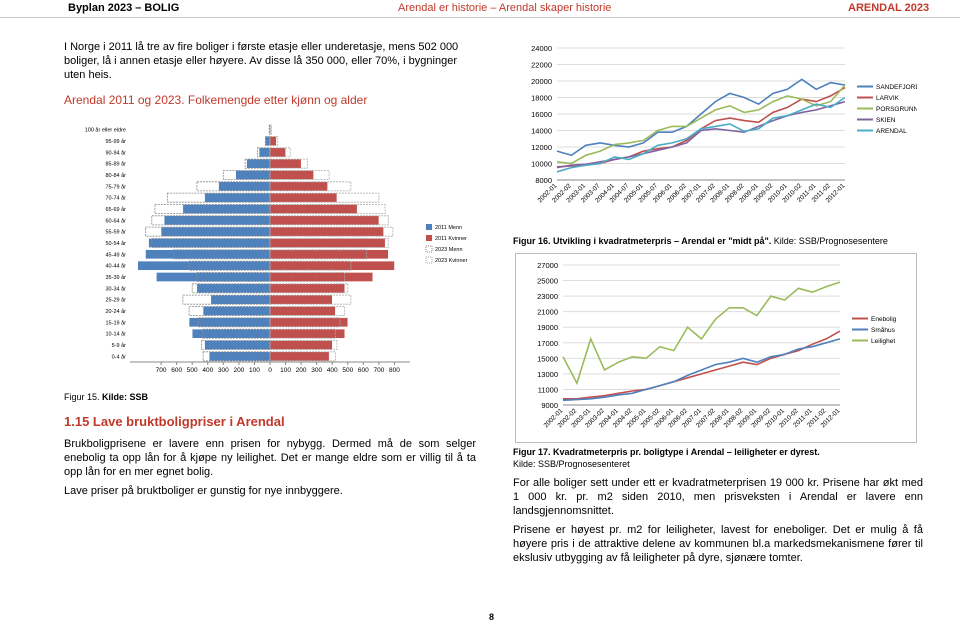  I want to click on y-tick-label: 40-44 år, so click(116, 266).